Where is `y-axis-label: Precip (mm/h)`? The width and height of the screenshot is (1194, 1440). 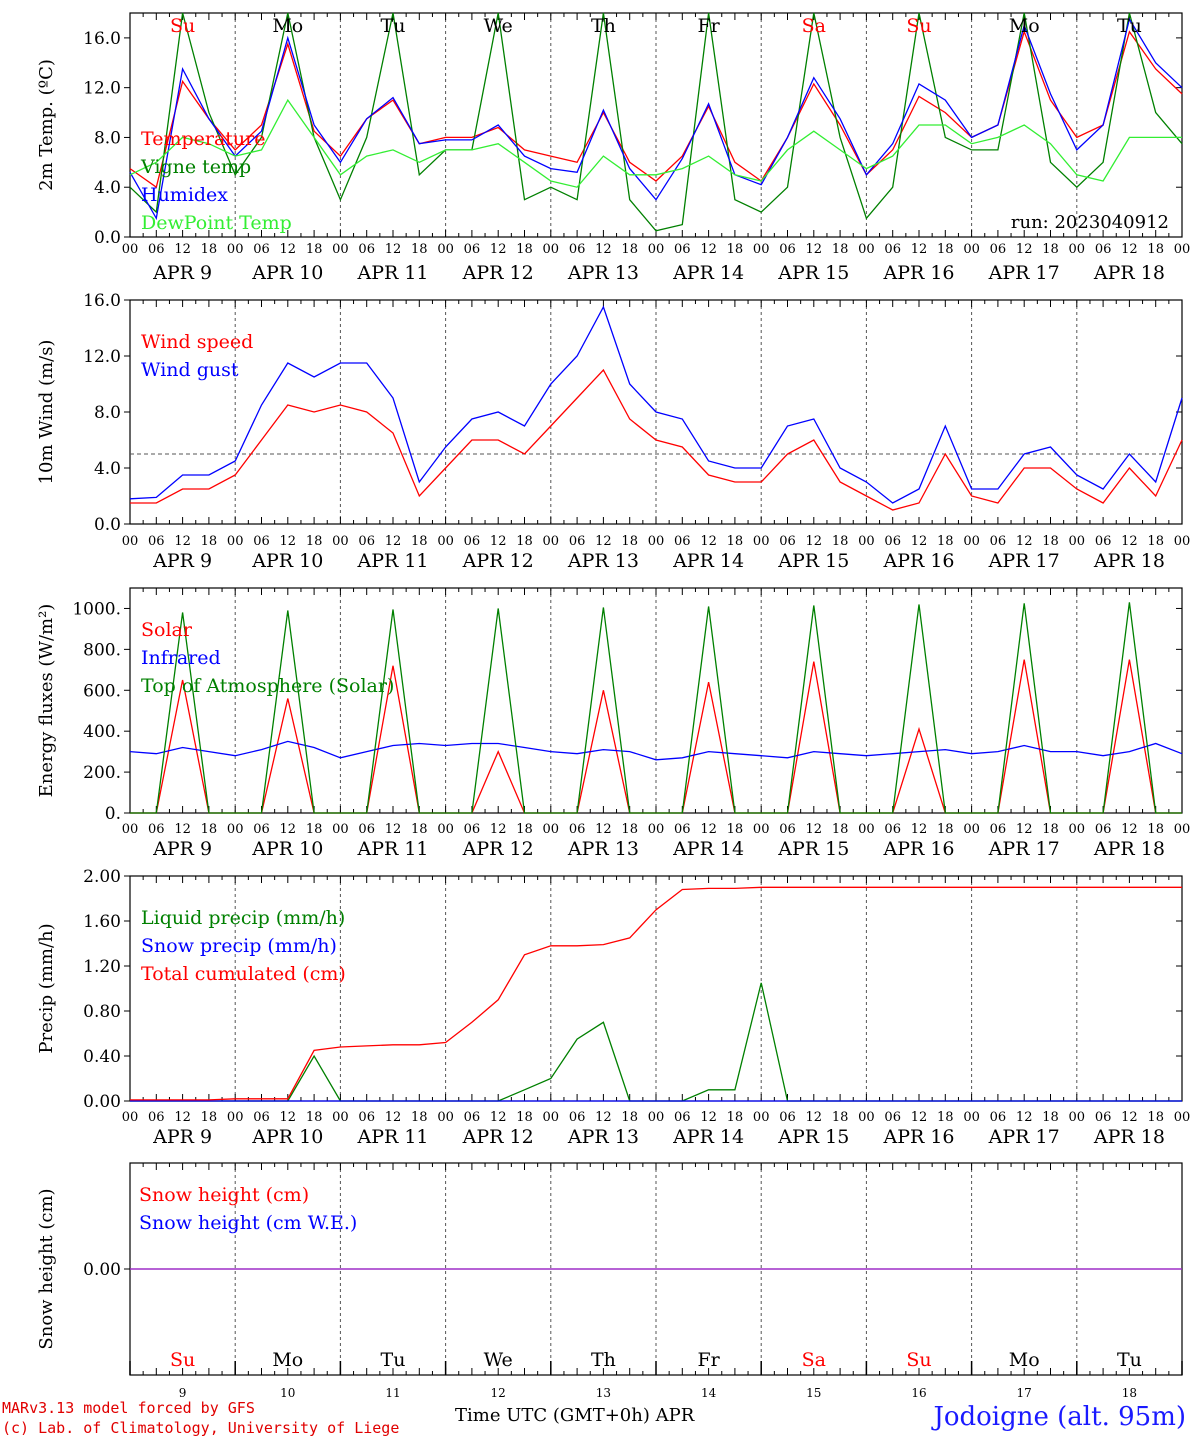
y-axis-label: Precip (mm/h) is located at coordinates (46, 988).